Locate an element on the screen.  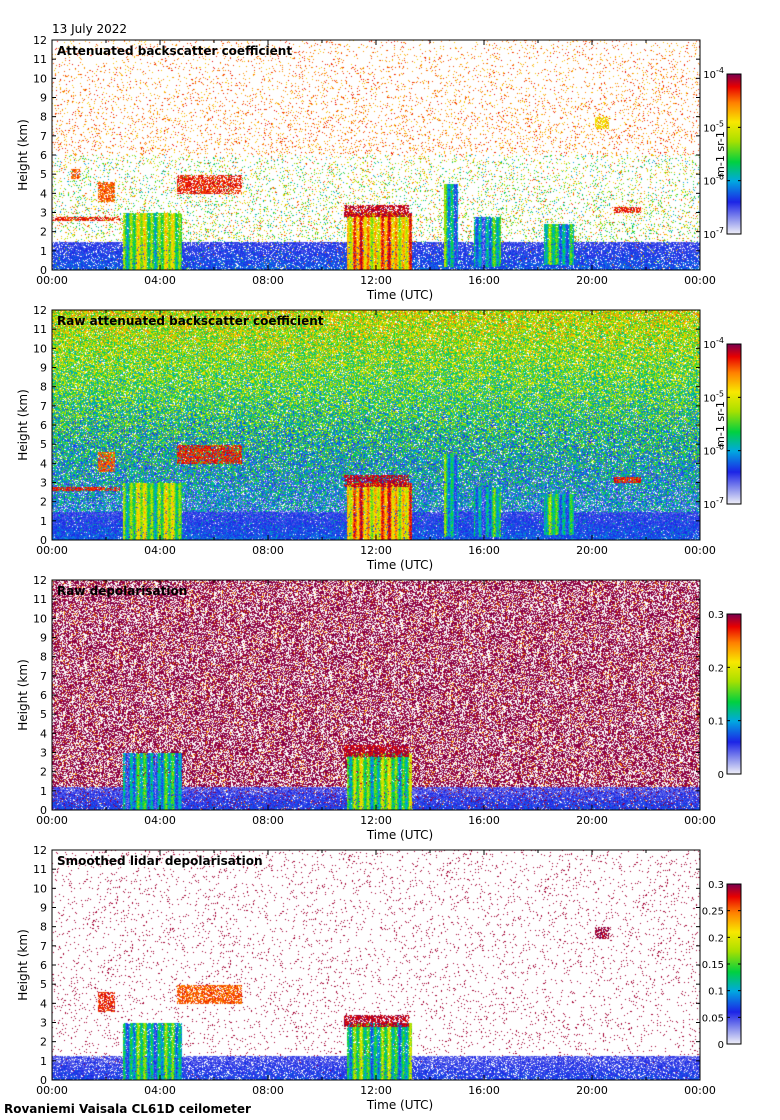
colorbar-tick-label: 10⁻⁶ is located at coordinates (713, 180).